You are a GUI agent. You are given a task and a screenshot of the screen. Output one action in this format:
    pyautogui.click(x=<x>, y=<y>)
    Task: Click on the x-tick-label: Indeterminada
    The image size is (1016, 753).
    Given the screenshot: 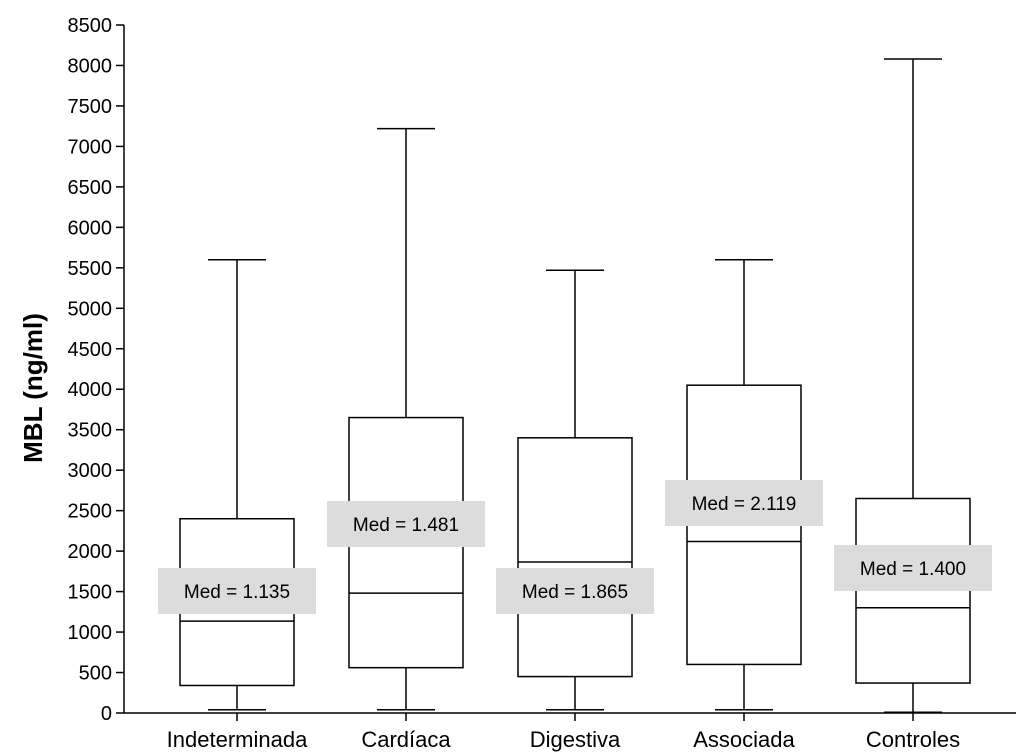 What is the action you would take?
    pyautogui.click(x=237, y=739)
    